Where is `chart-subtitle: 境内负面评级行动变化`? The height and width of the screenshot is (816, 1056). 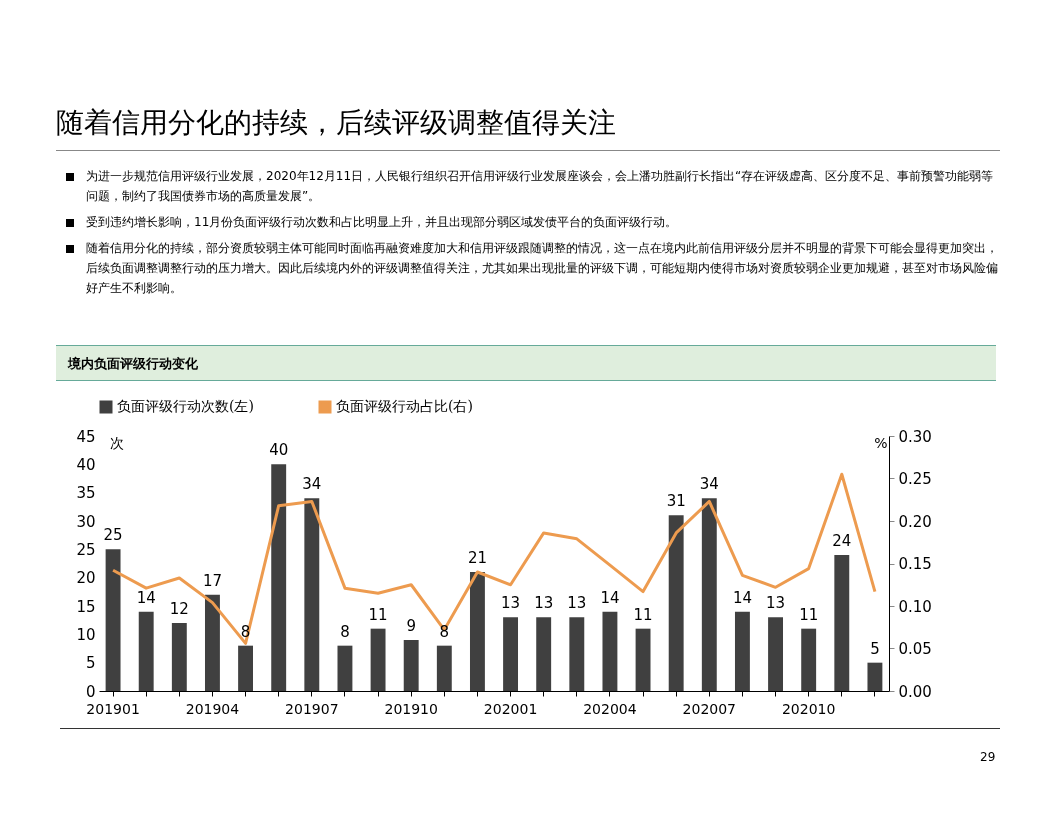 chart-subtitle: 境内负面评级行动变化 is located at coordinates (526, 363).